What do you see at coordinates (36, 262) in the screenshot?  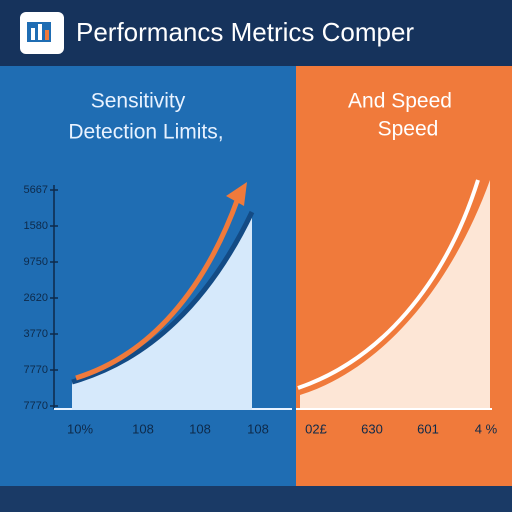 I see `y-label: 9750` at bounding box center [36, 262].